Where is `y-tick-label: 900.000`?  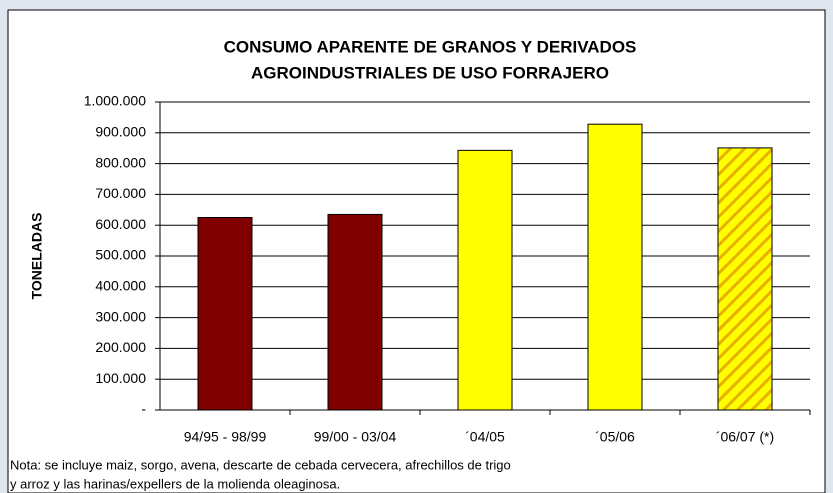 y-tick-label: 900.000 is located at coordinates (120, 132).